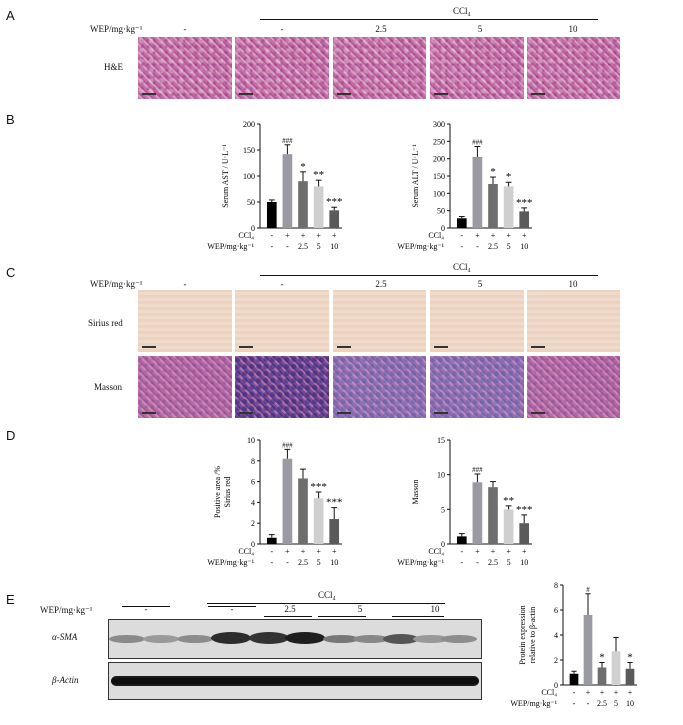 The image size is (683, 725). I want to click on significance-label: #, so click(588, 590).